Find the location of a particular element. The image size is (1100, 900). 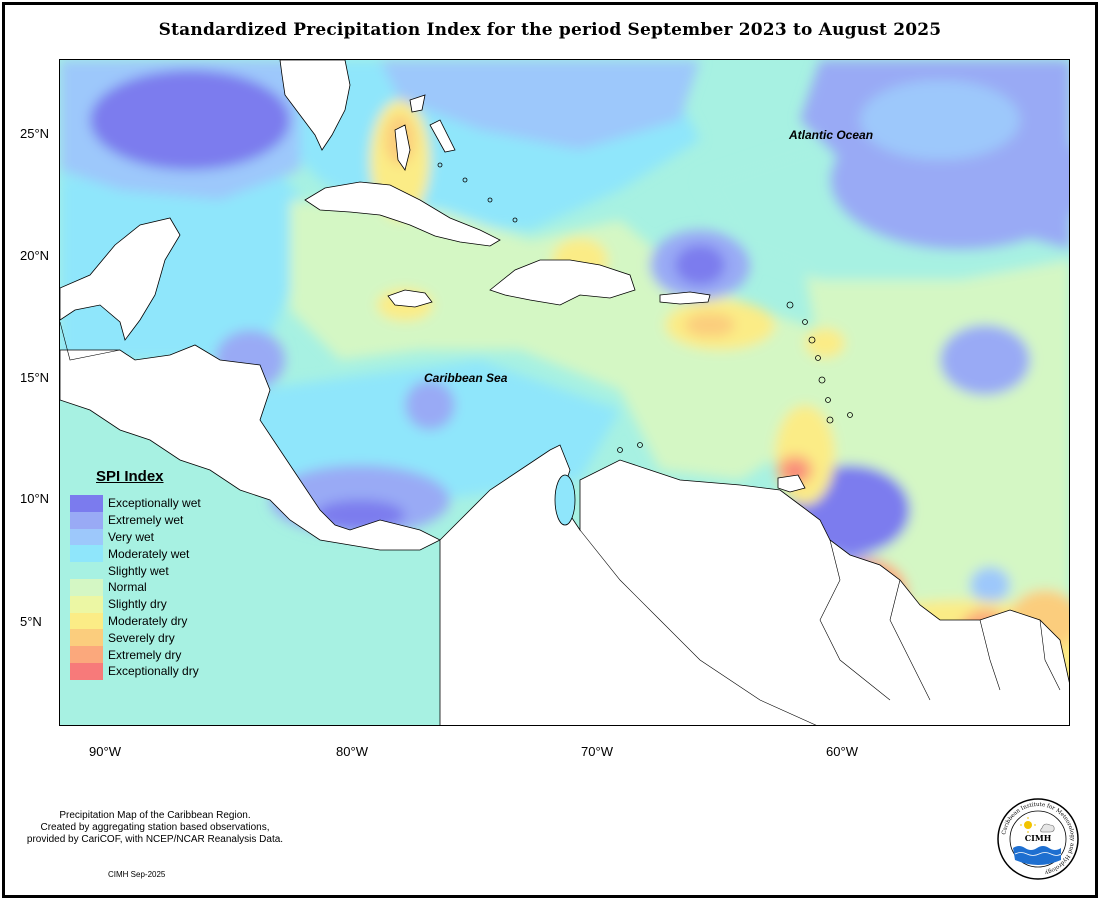

land-central-america is located at coordinates (250, 447).